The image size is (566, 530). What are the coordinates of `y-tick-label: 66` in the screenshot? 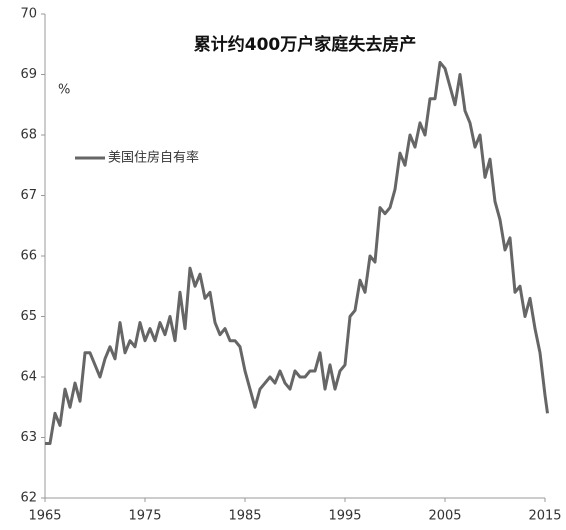 It's located at (28, 256).